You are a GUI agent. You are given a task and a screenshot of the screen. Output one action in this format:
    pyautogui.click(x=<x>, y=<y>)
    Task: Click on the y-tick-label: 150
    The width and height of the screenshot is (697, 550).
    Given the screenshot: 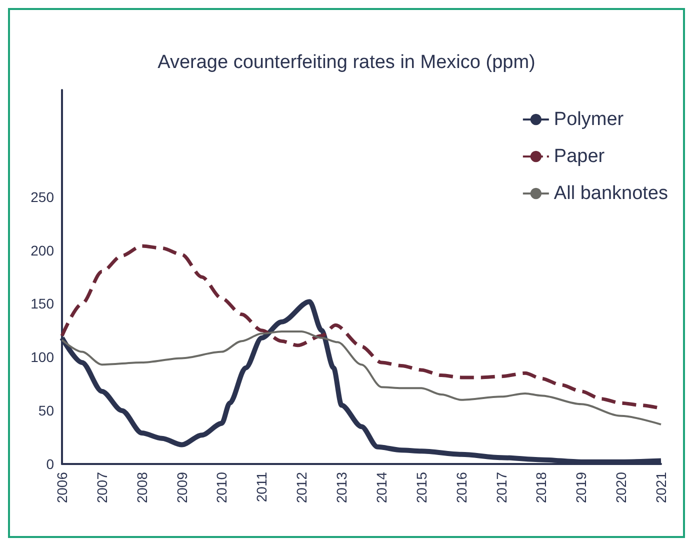 What is the action you would take?
    pyautogui.click(x=42, y=304)
    